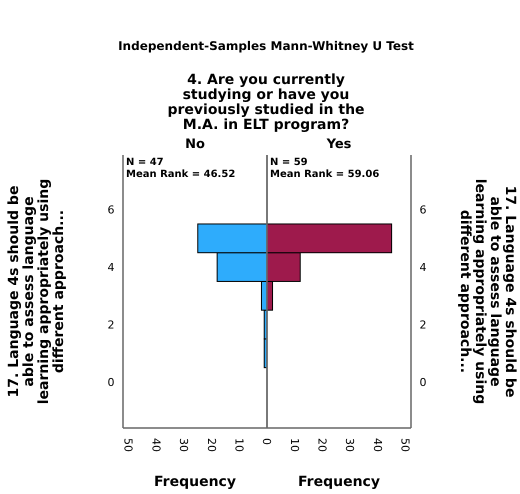  What do you see at coordinates (266, 102) in the screenshot?
I see `chart-subtitle: 4. Are you currently studying or have you previously studied in the M.A. in ELT program?` at bounding box center [266, 102].